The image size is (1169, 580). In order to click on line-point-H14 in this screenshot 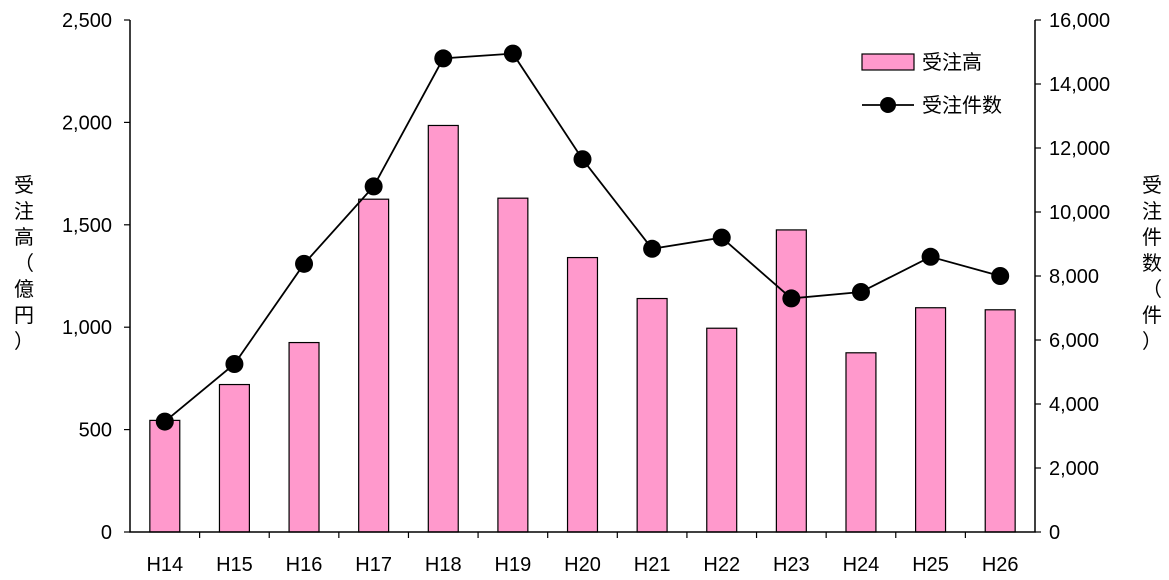, I will do `click(164, 421)`.